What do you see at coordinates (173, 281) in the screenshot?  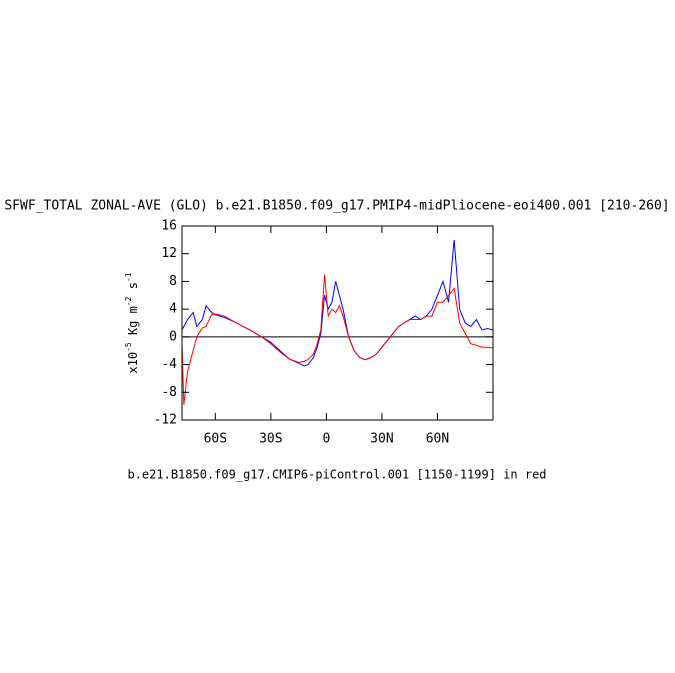 I see `y-tick-label: 8` at bounding box center [173, 281].